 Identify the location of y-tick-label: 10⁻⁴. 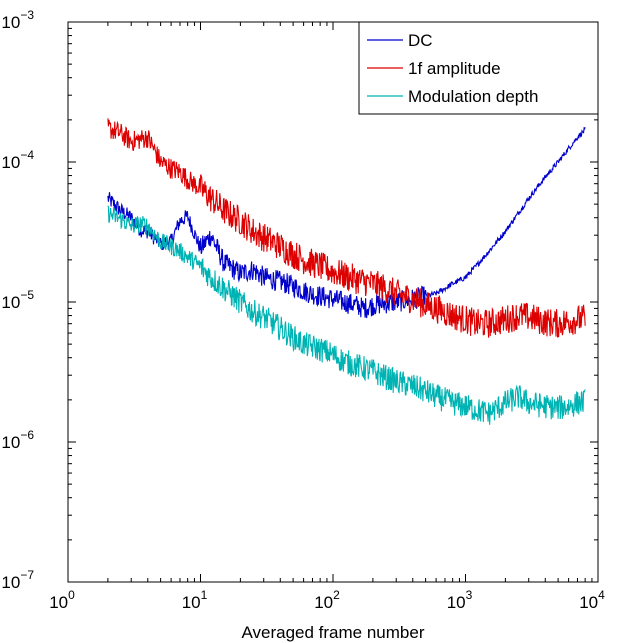
(17, 160).